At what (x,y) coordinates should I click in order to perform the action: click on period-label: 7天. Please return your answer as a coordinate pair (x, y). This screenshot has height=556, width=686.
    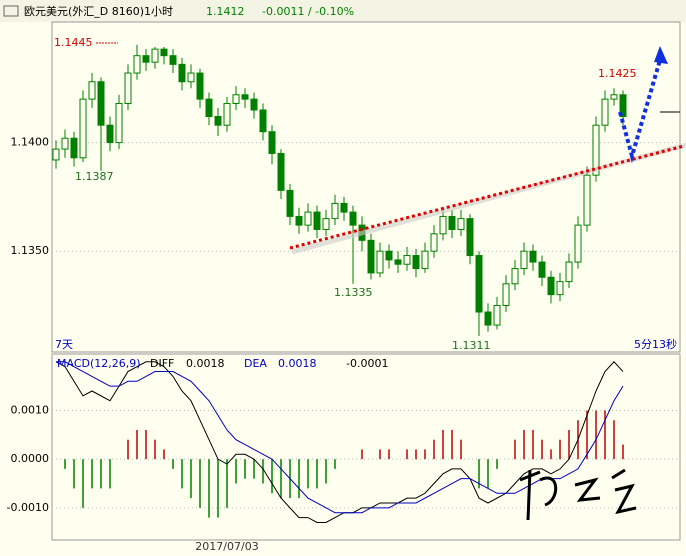
    Looking at the image, I should click on (64, 344).